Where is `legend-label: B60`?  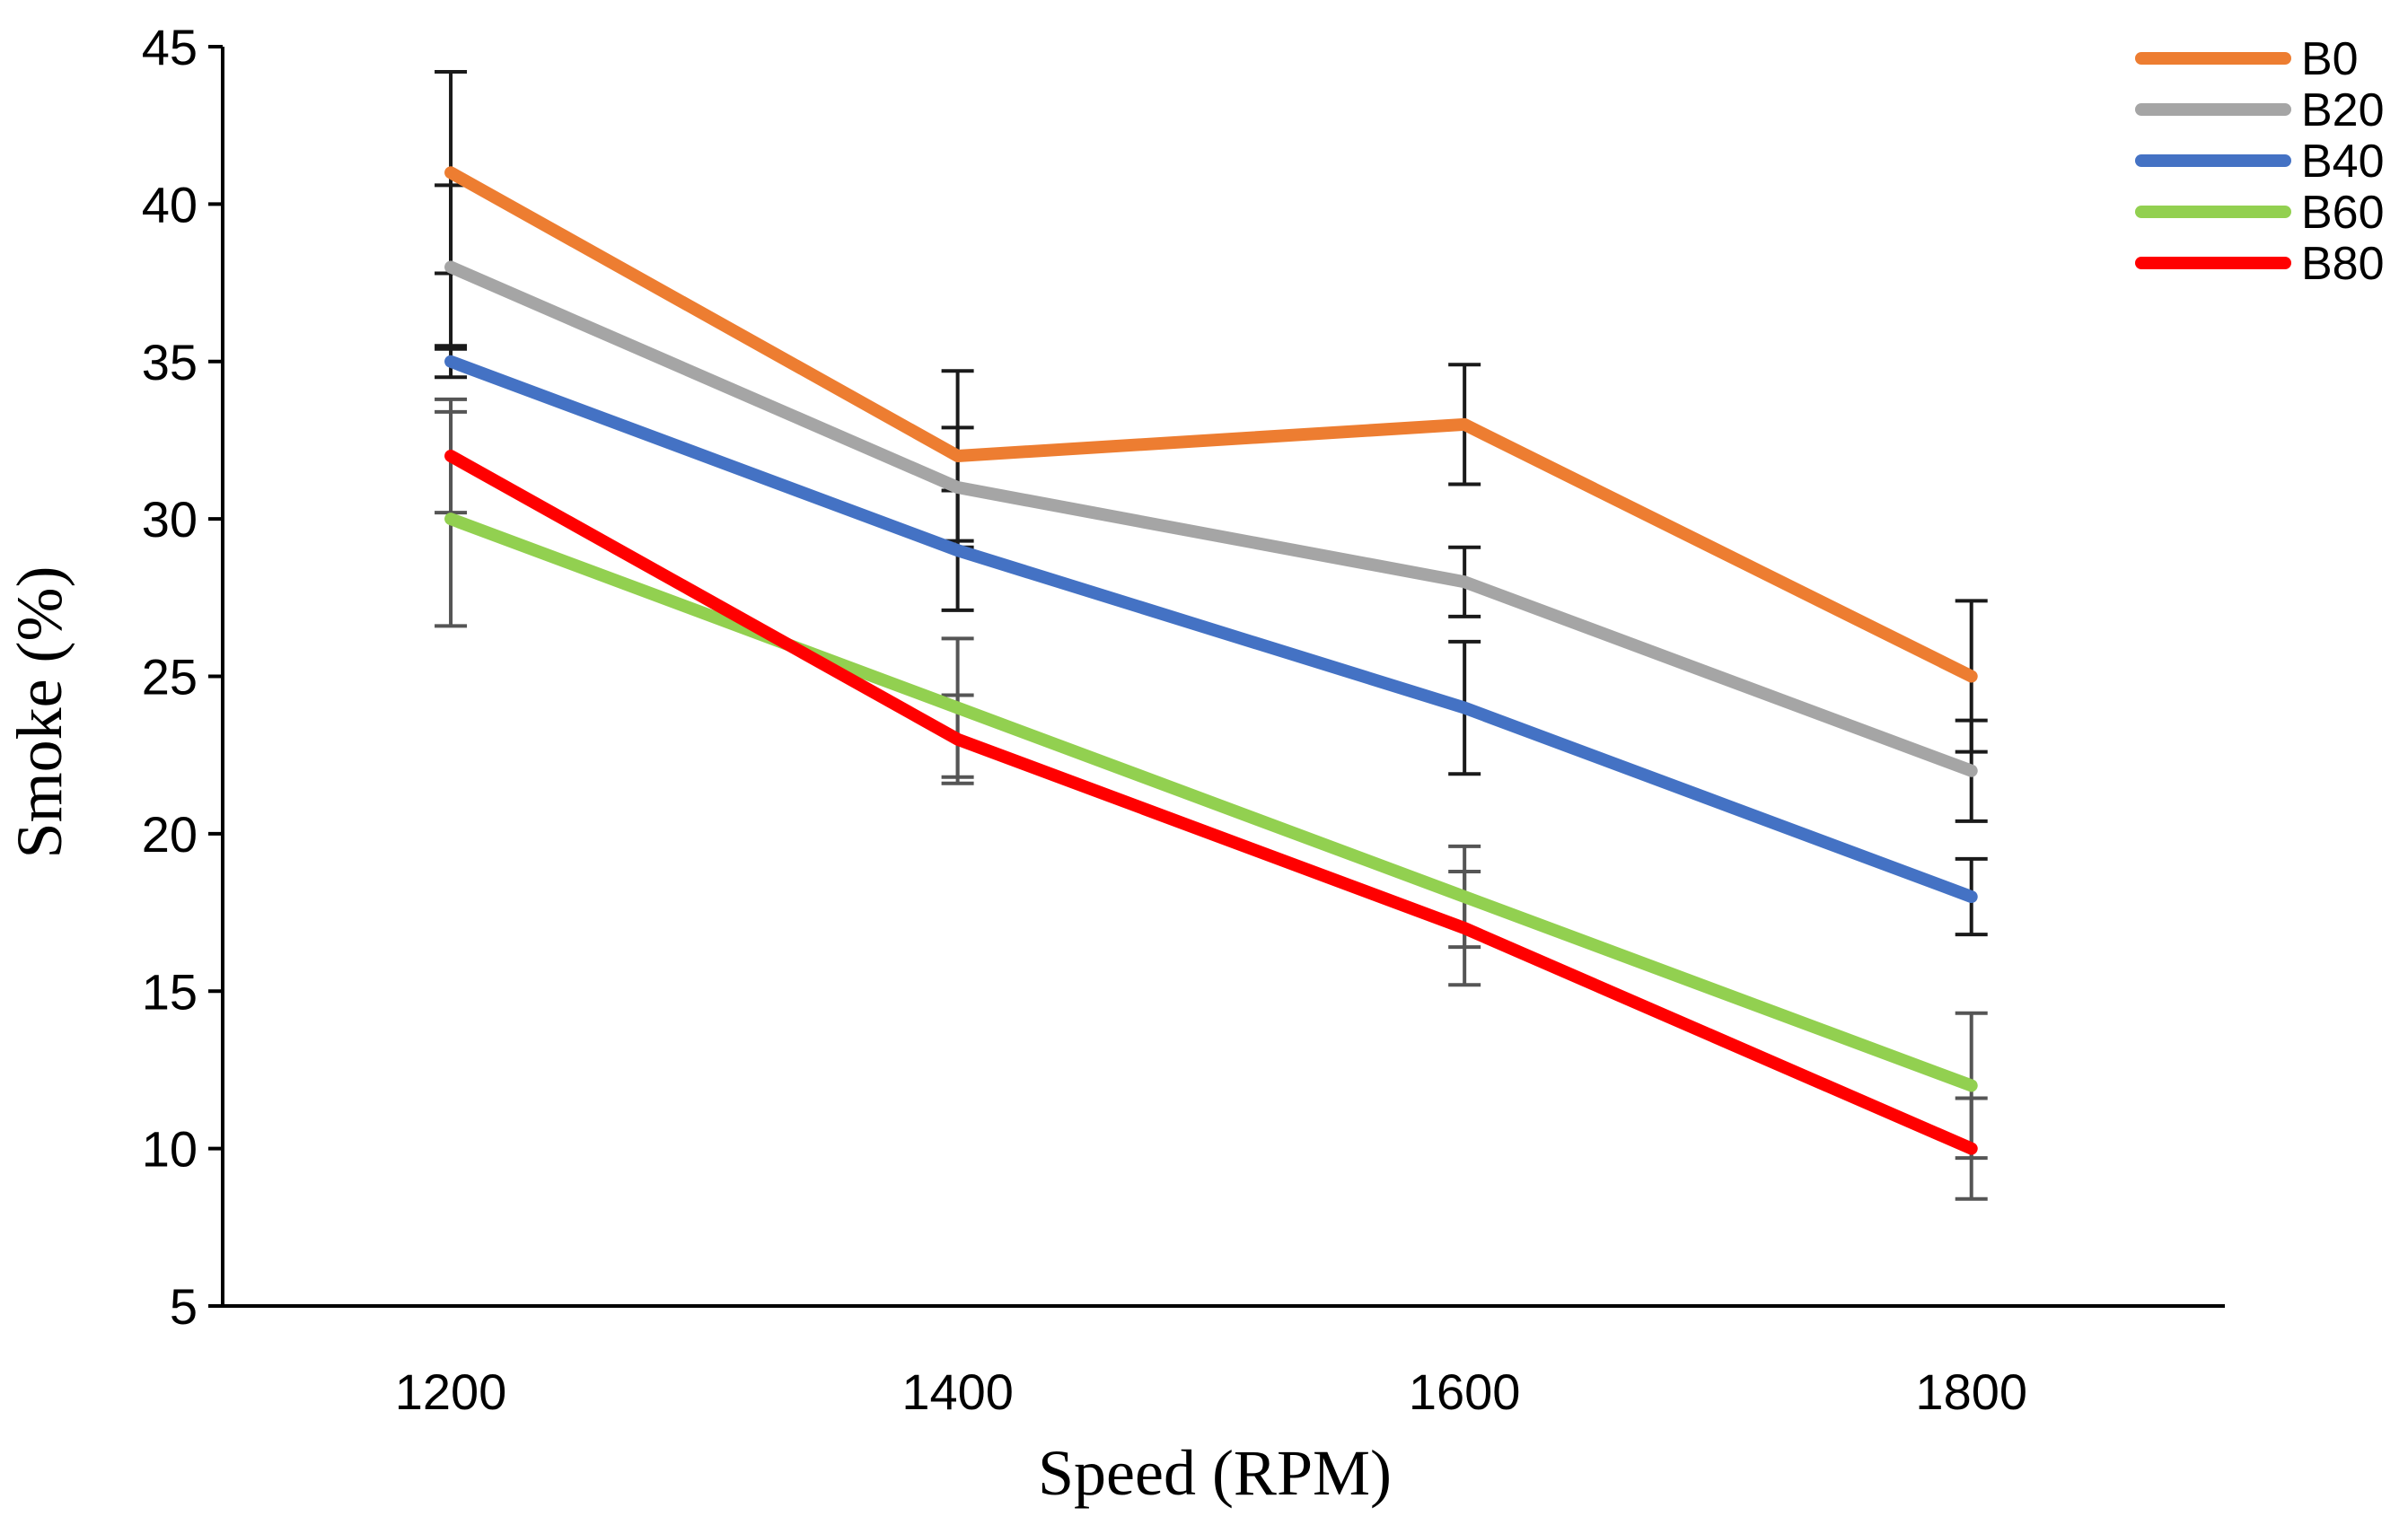 legend-label: B60 is located at coordinates (2343, 213).